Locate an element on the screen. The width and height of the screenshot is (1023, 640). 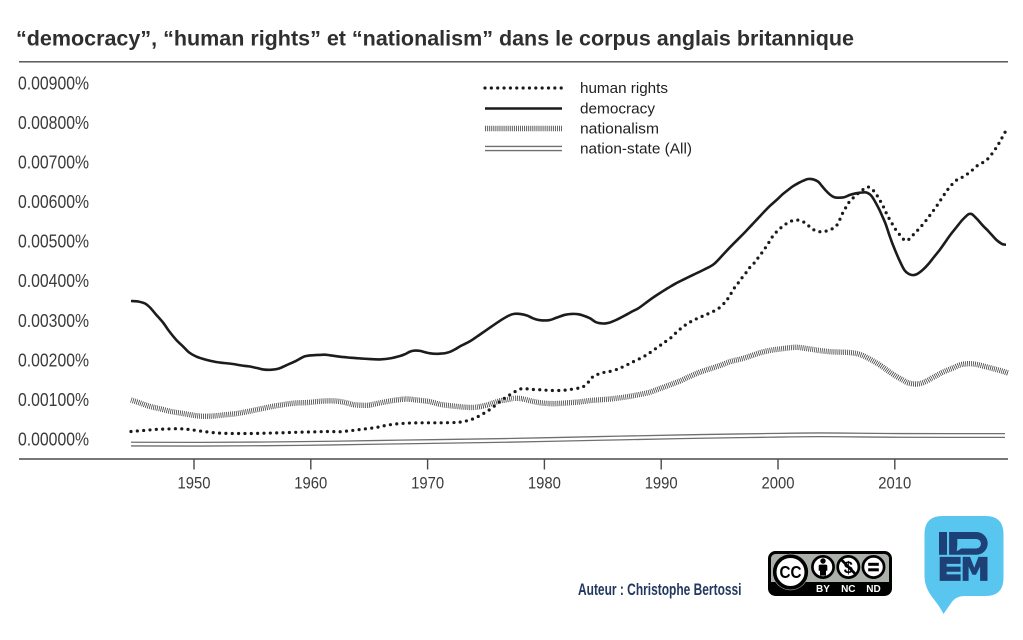
svg-text: 0.00600% is located at coordinates (53, 202).